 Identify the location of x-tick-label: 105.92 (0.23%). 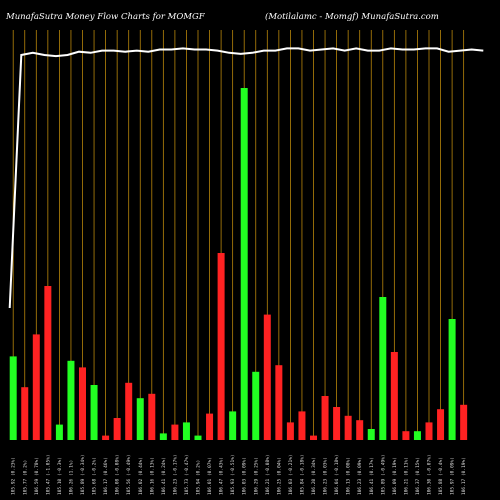
(14, 476).